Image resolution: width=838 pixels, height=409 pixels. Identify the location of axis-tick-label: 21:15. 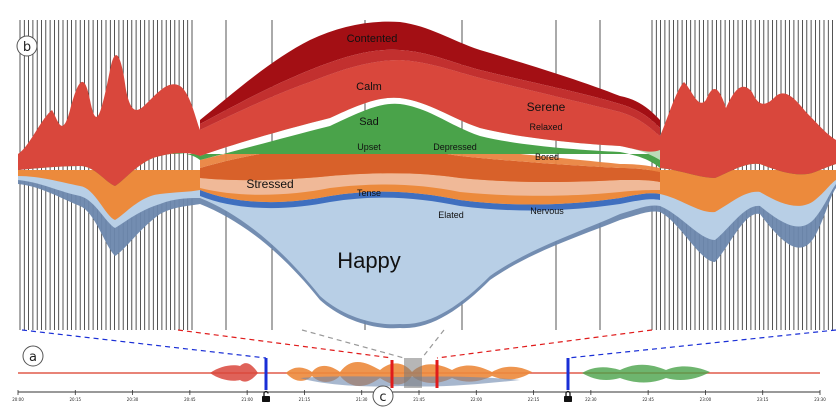
(305, 399).